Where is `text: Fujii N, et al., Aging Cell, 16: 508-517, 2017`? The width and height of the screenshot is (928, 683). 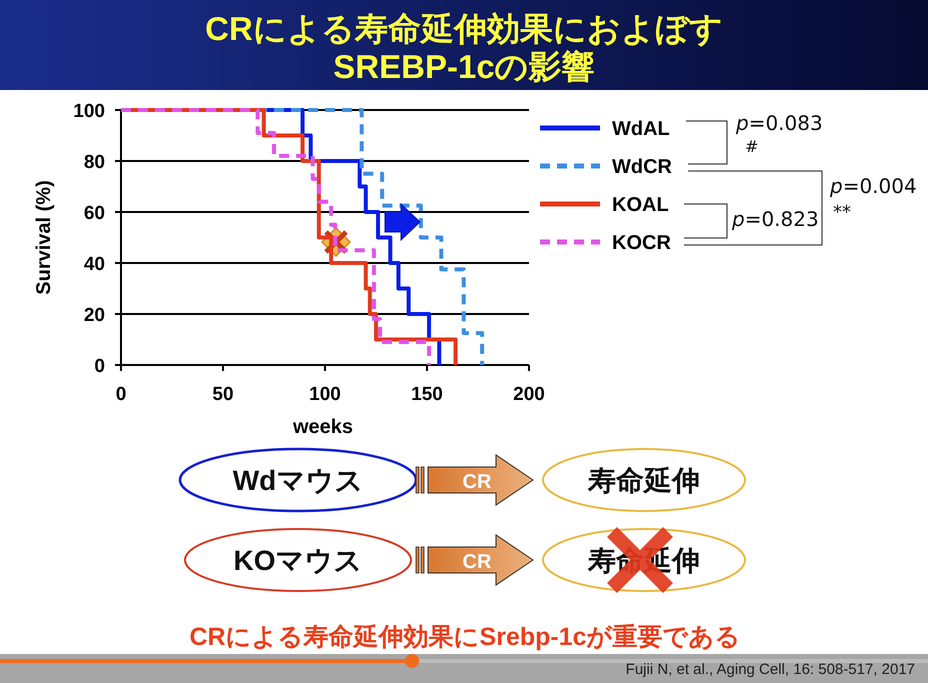
text: Fujii N, et al., Aging Cell, 16: 508-517, 2017 is located at coordinates (770, 669).